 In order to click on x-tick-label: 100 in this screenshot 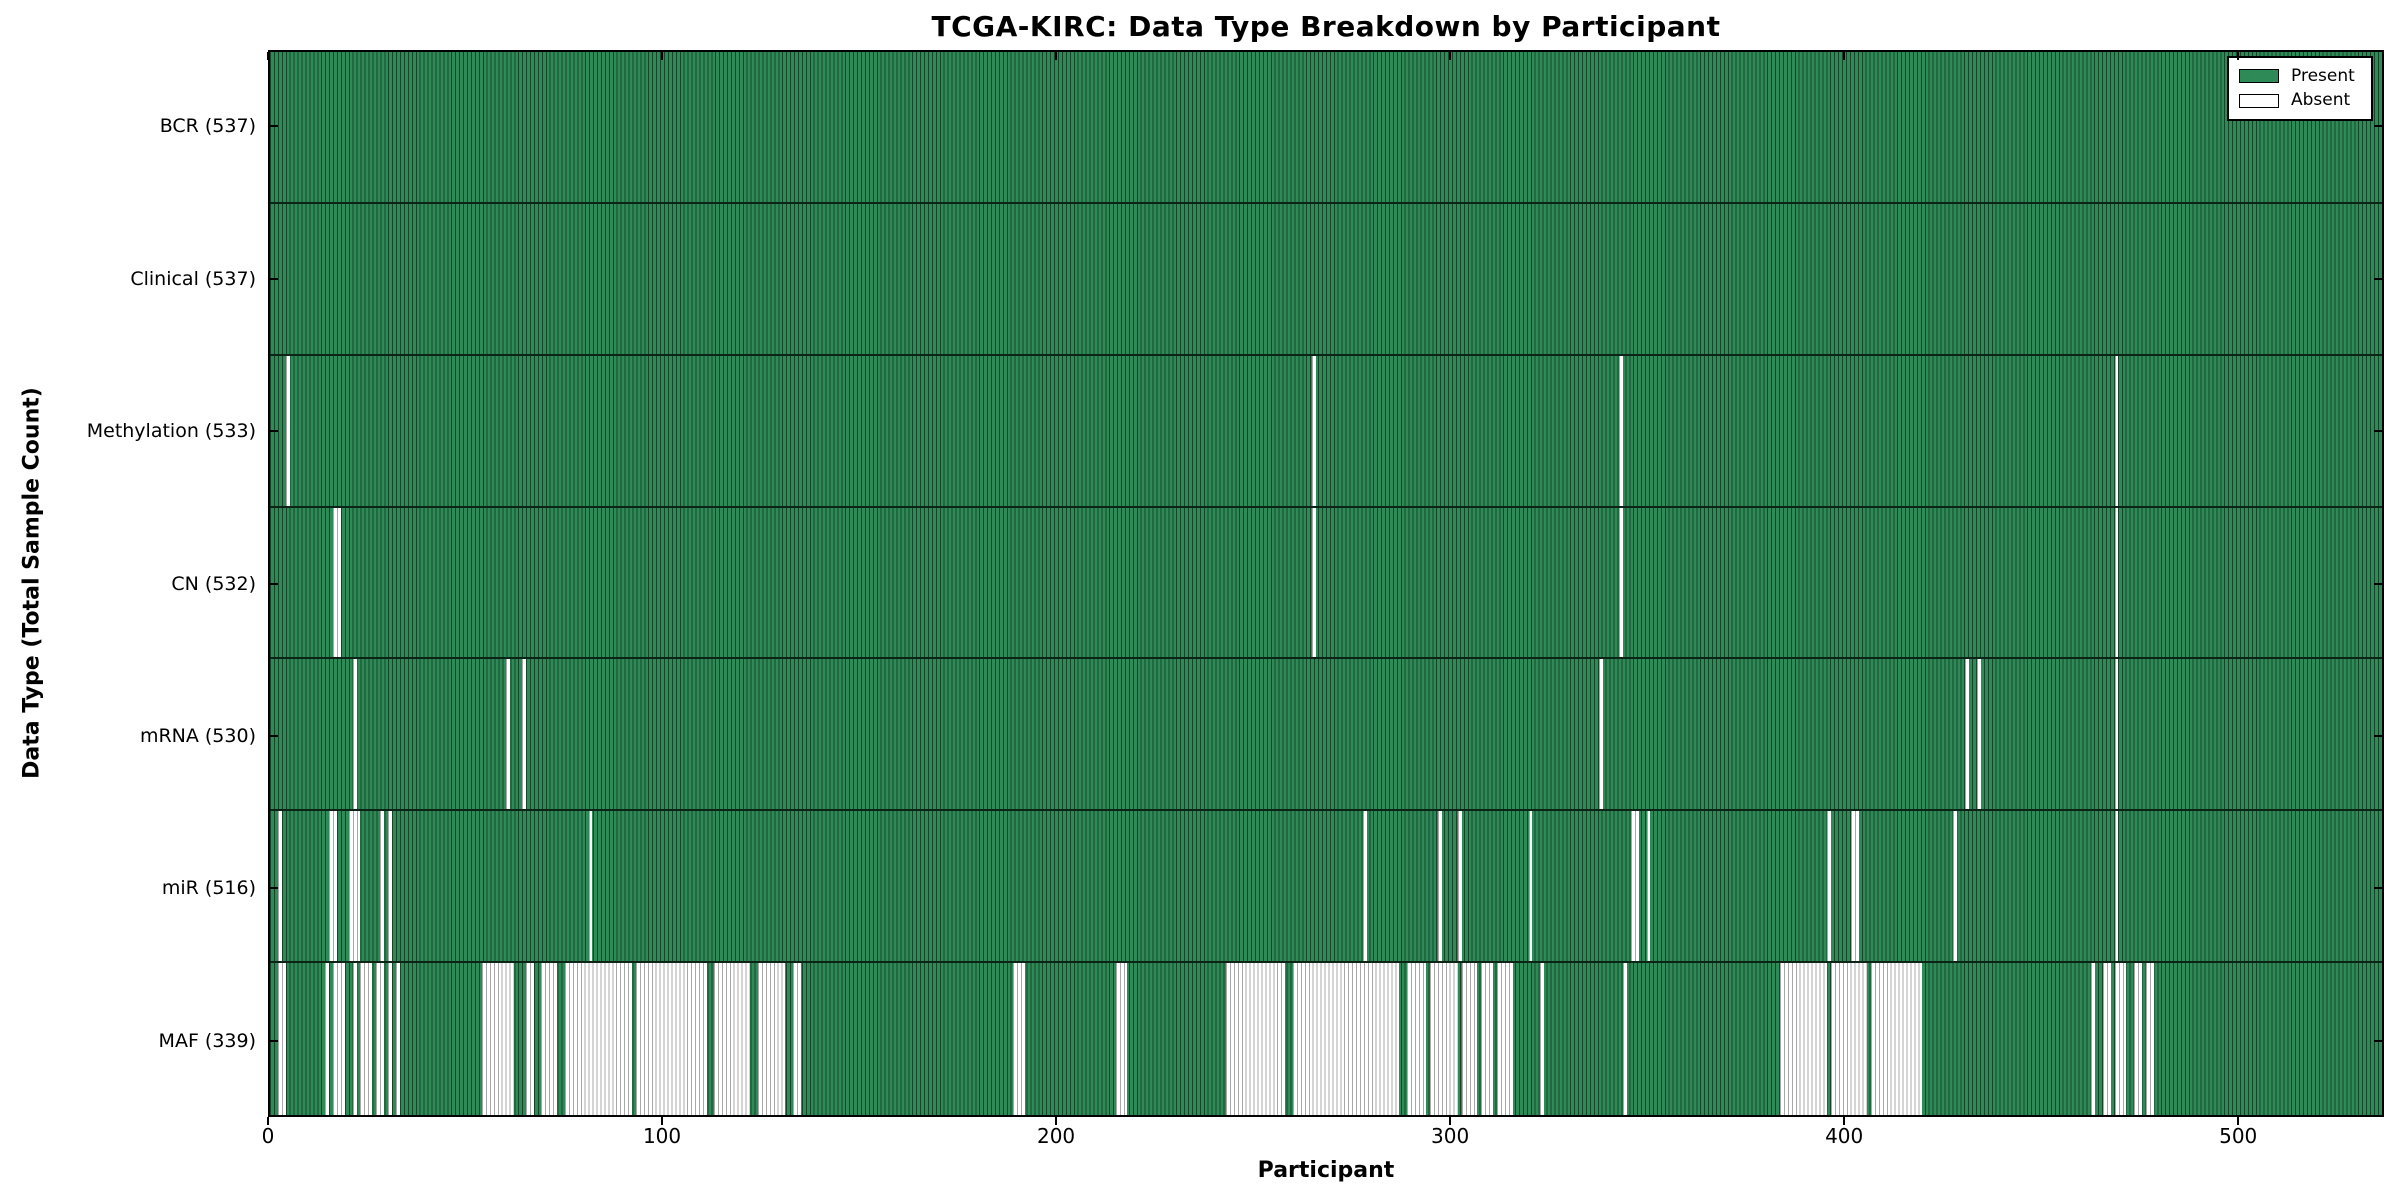, I will do `click(662, 1136)`.